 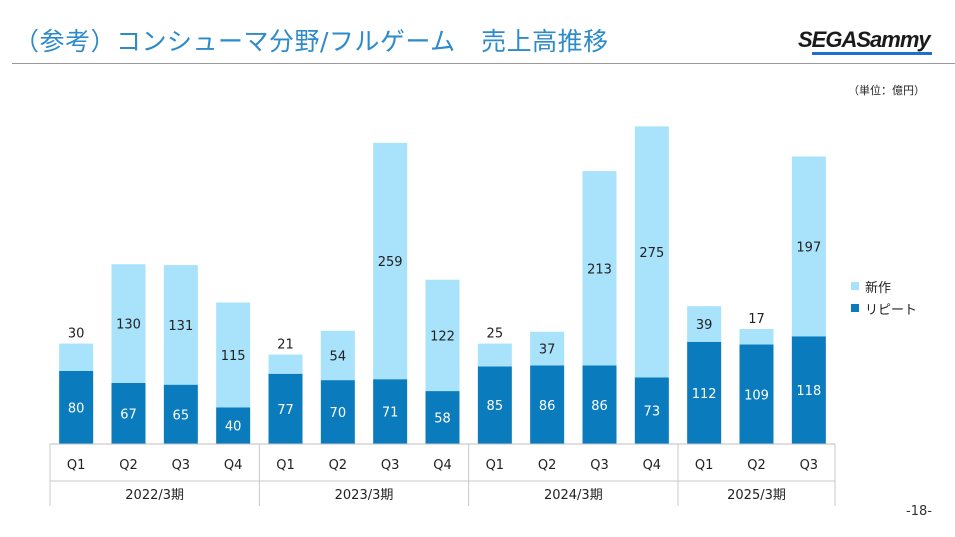 What do you see at coordinates (154, 495) in the screenshot?
I see `group-label-1: 2022/3期` at bounding box center [154, 495].